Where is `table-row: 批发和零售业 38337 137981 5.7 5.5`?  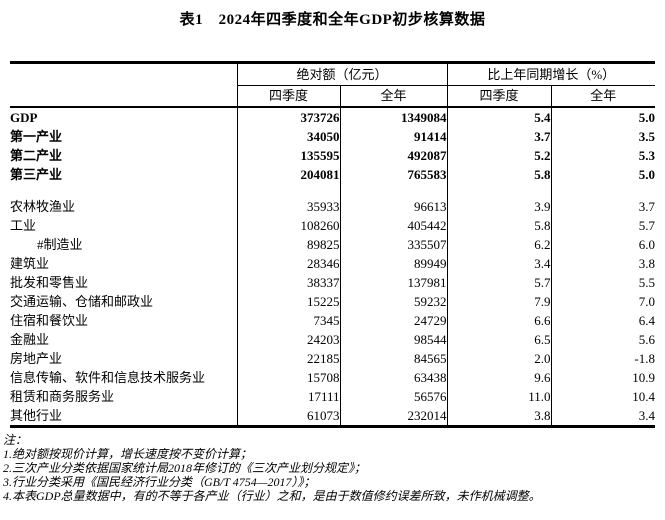
table-row: 批发和零售业 38337 137981 5.7 5.5 is located at coordinates (332, 282).